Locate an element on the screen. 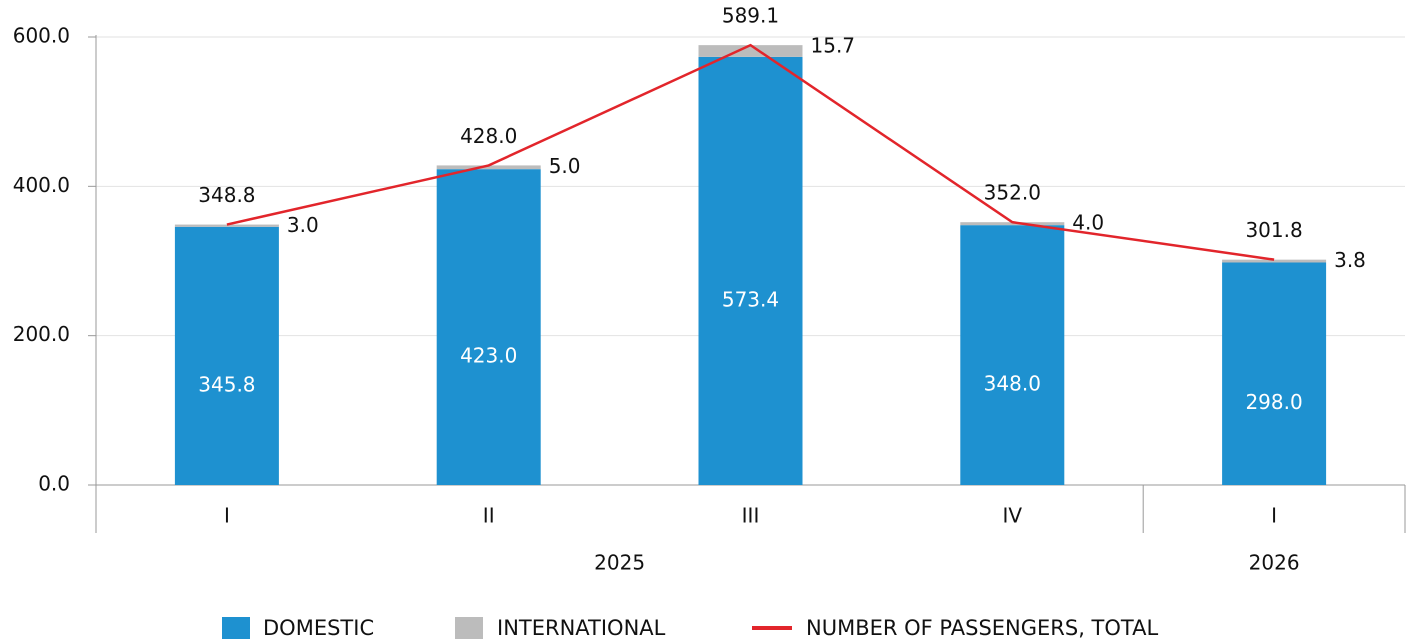 Image resolution: width=1410 pixels, height=642 pixels. value-label: 352.0 is located at coordinates (1012, 193).